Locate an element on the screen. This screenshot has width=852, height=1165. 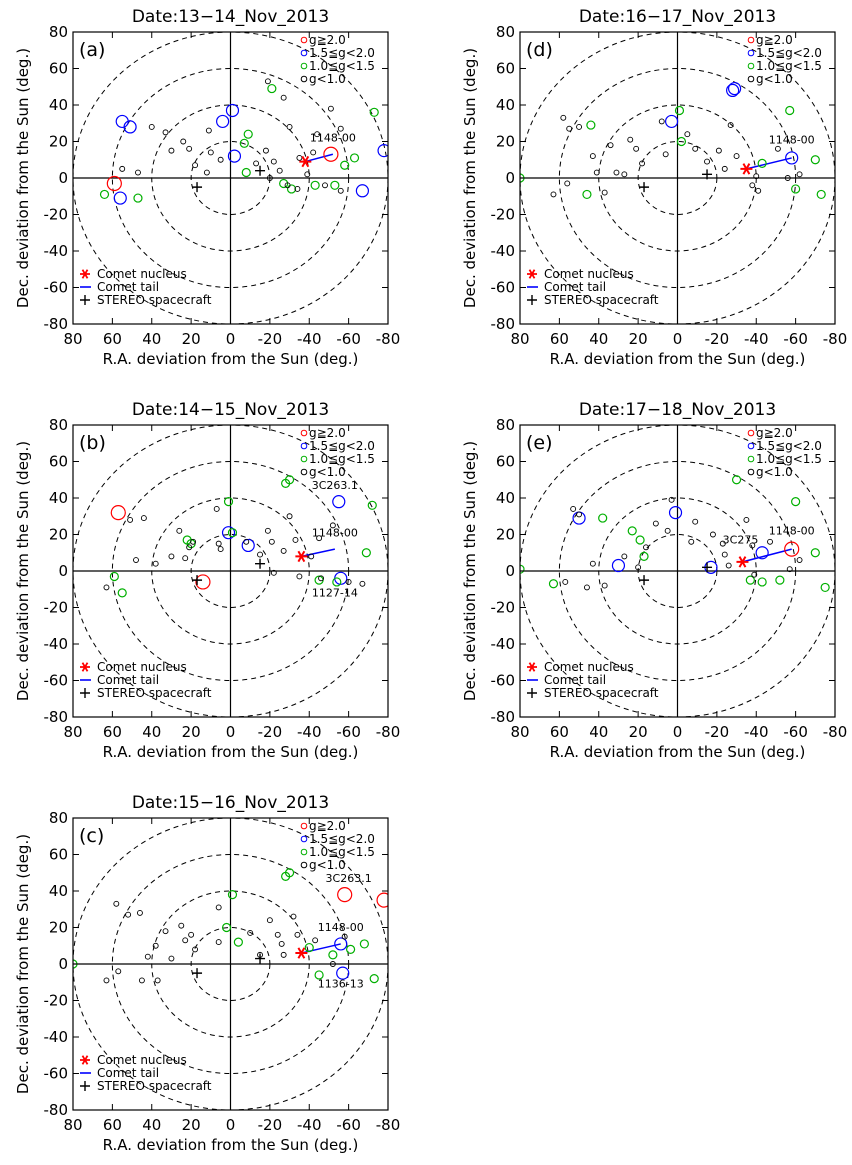
source-label: 1127-14 is located at coordinates (335, 593).